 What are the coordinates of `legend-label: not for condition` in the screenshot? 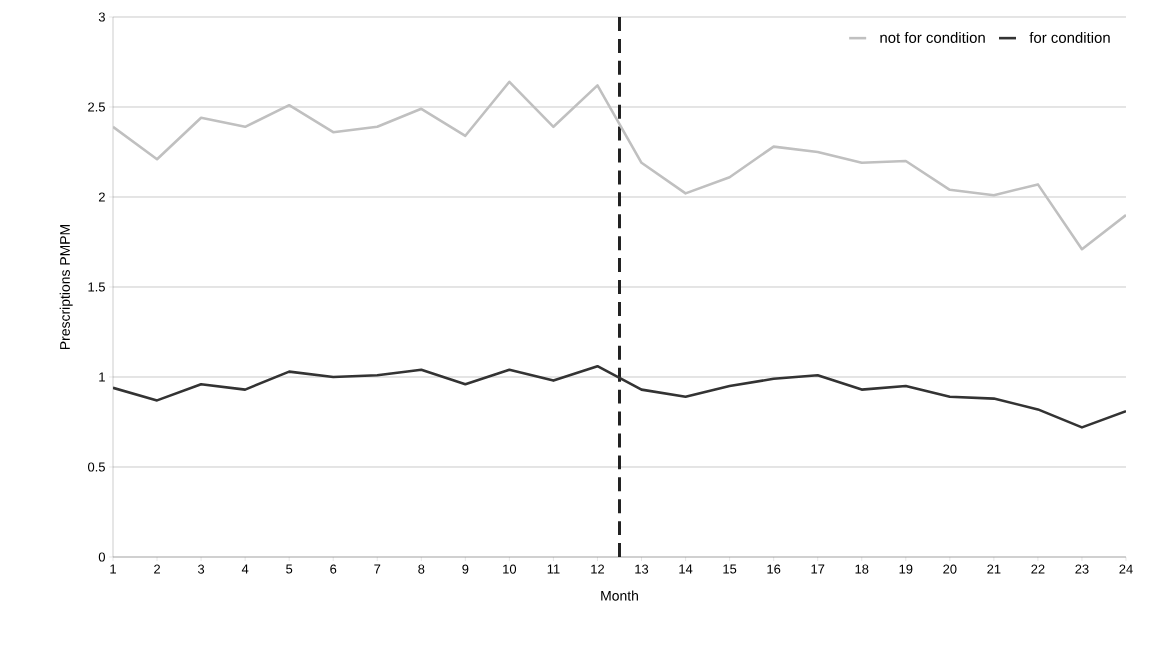 It's located at (932, 37).